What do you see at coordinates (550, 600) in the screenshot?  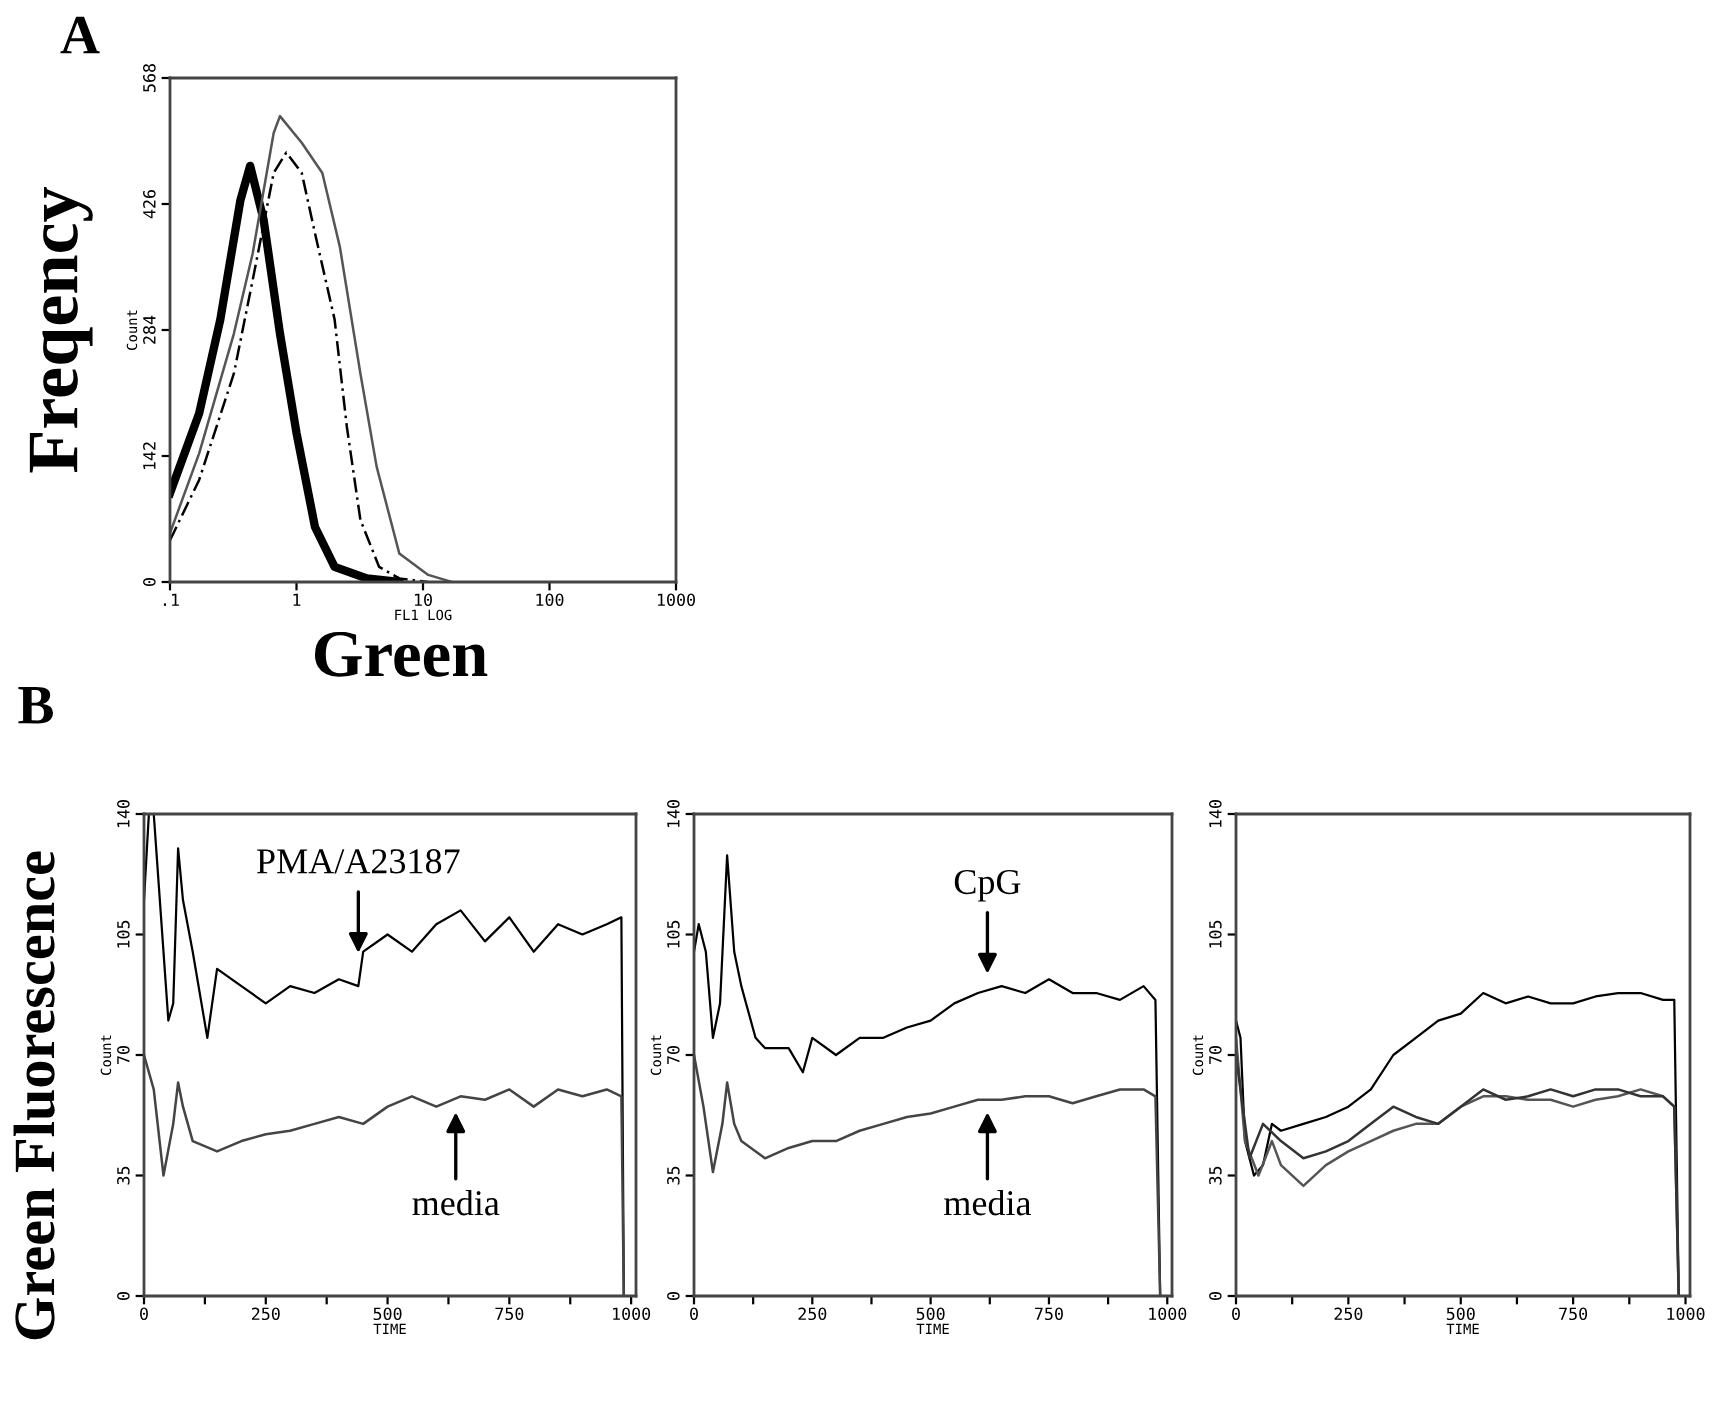 I see `x-tick-label: 100` at bounding box center [550, 600].